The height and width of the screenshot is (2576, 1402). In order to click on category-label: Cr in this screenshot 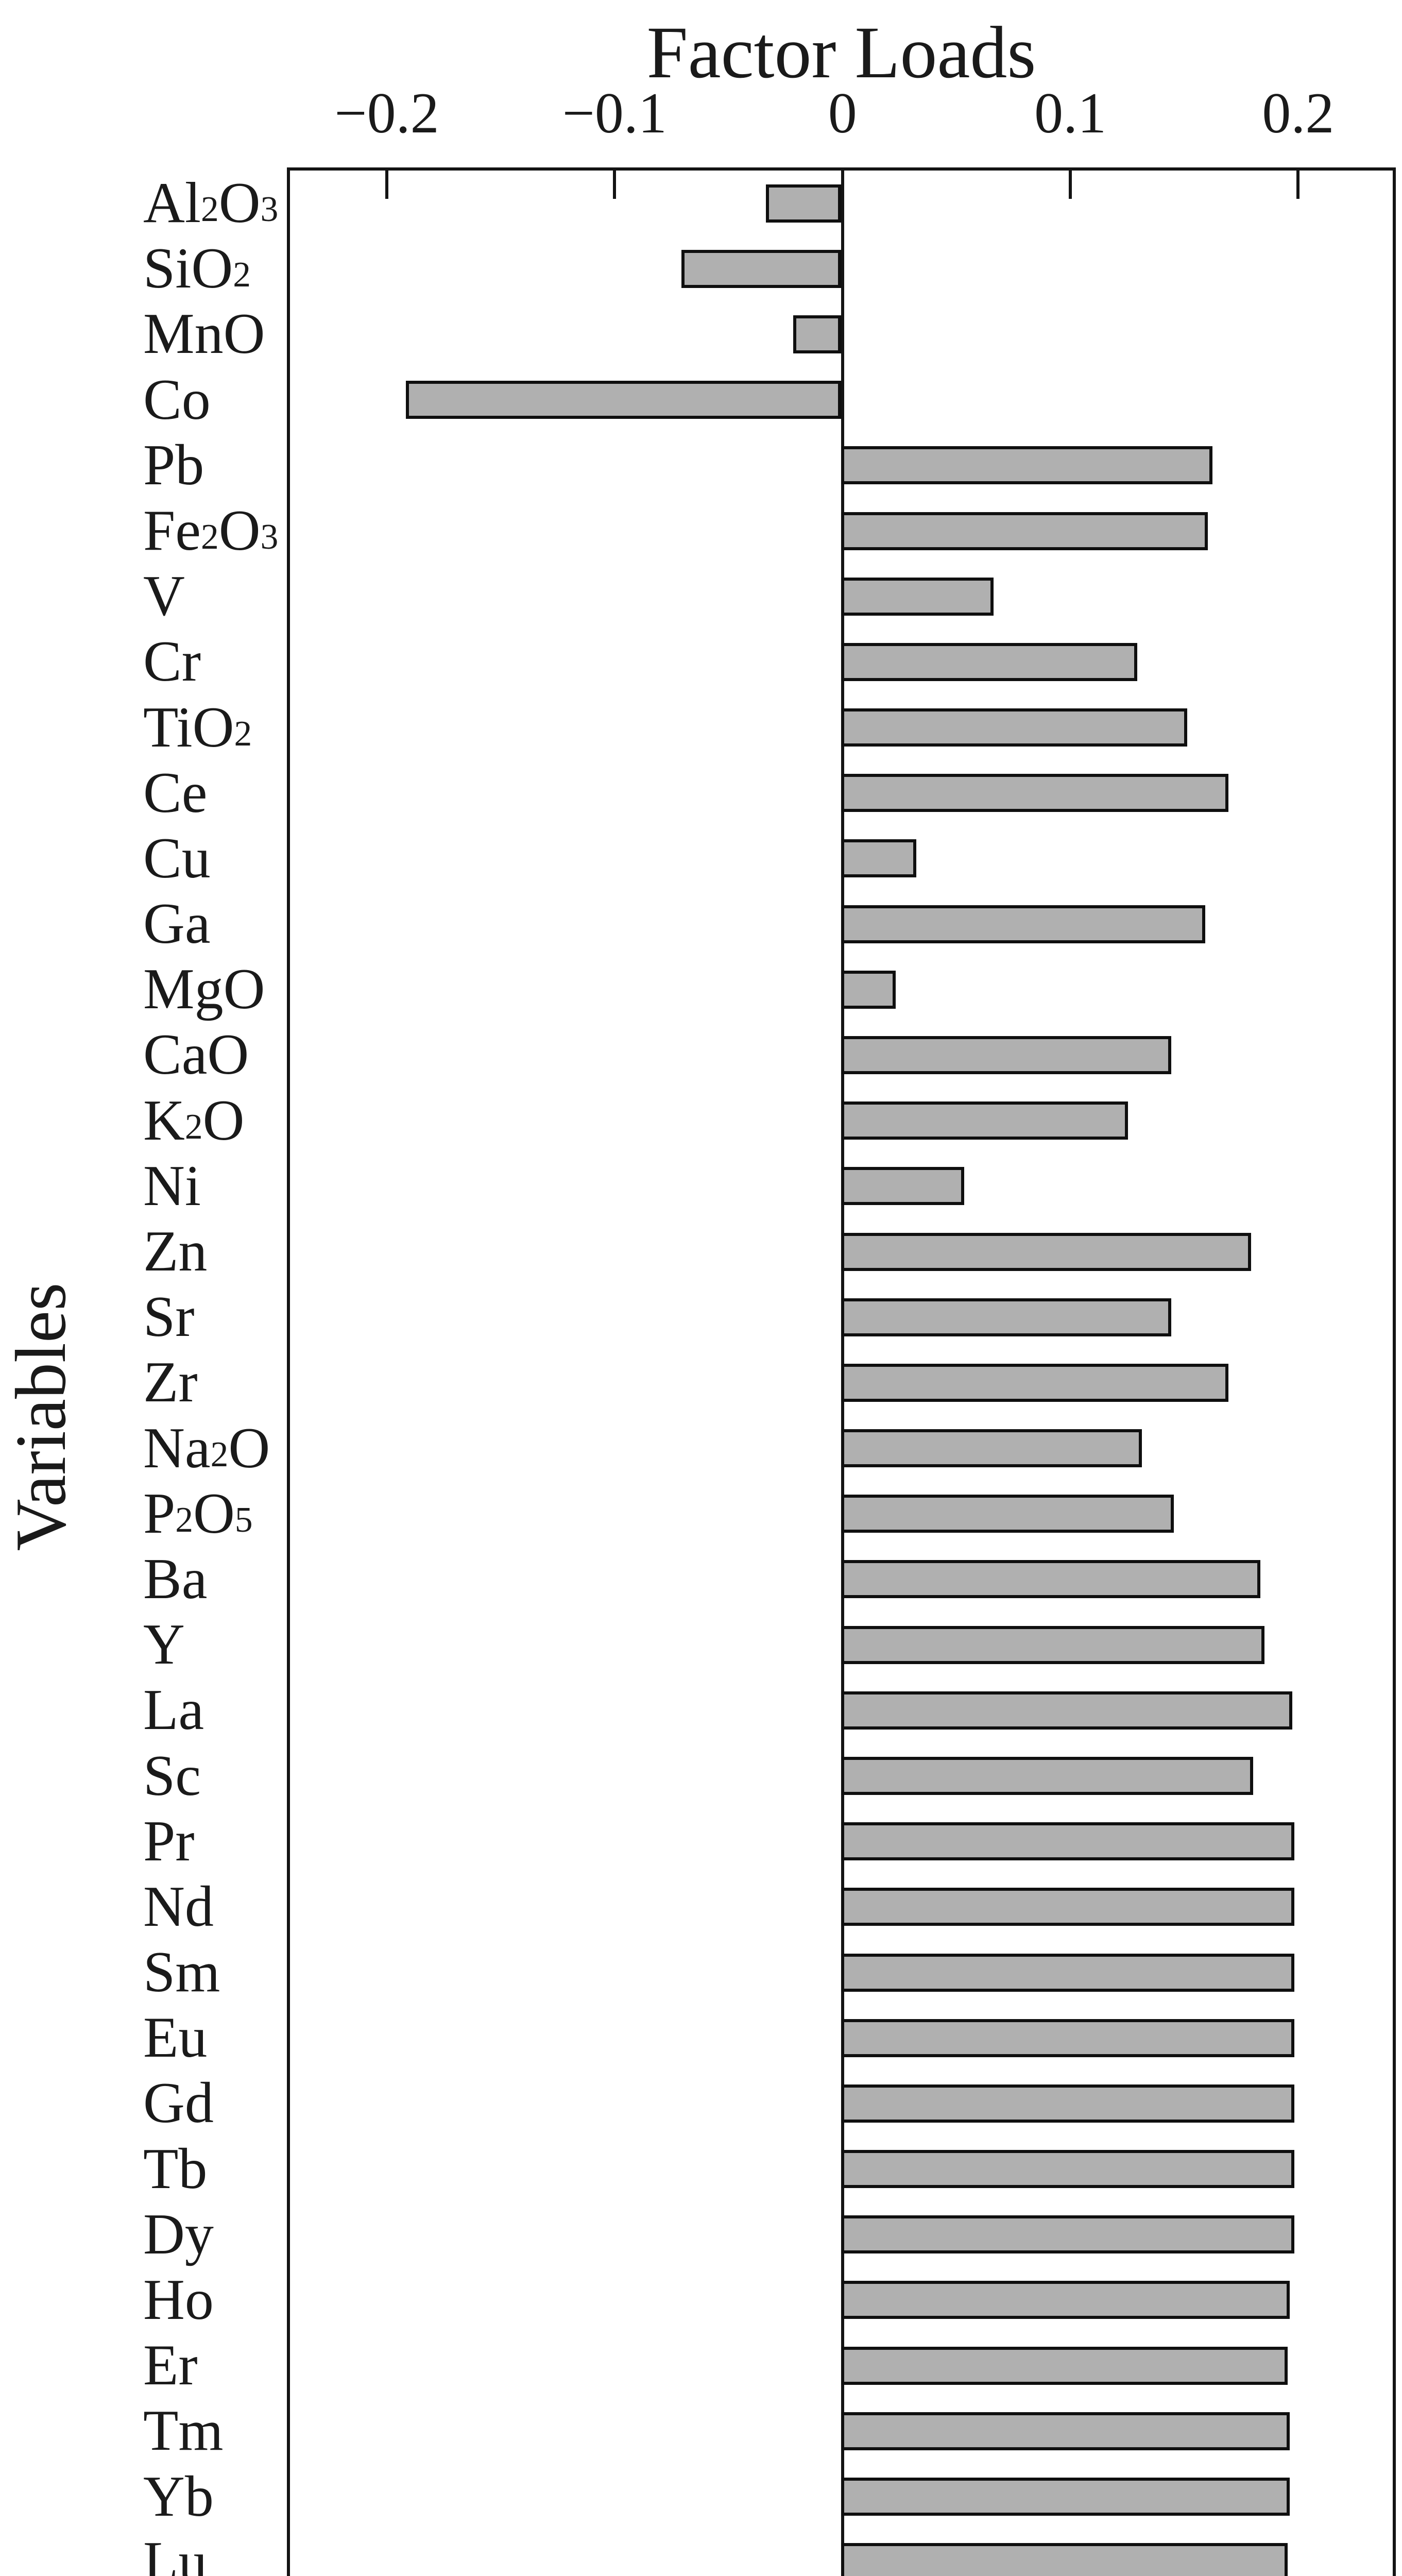, I will do `click(172, 662)`.